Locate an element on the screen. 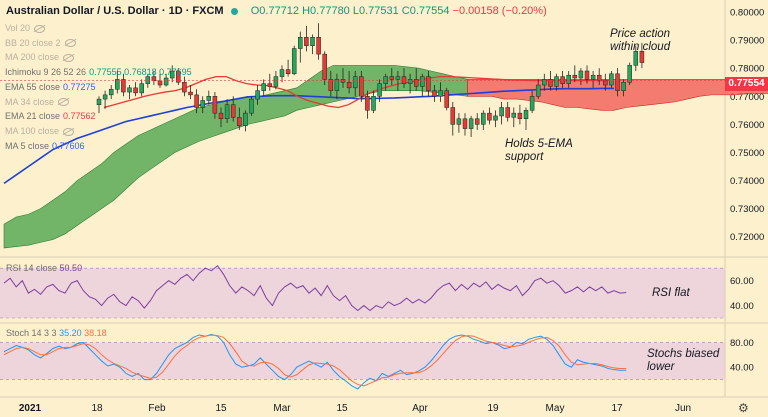  indicator-row: EMA 21 close 0.77562 is located at coordinates (98, 116).